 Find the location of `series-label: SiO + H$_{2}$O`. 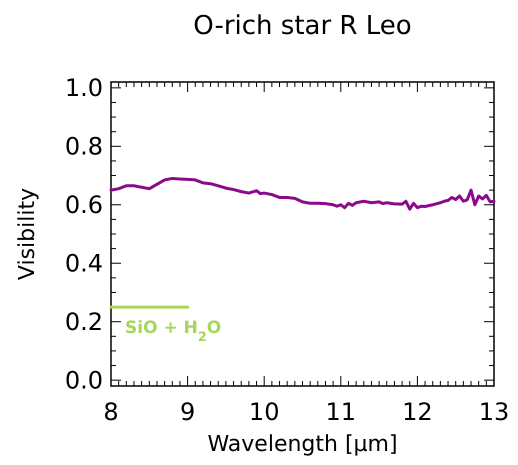

series-label: SiO + H$_{2}$O is located at coordinates (173, 331).